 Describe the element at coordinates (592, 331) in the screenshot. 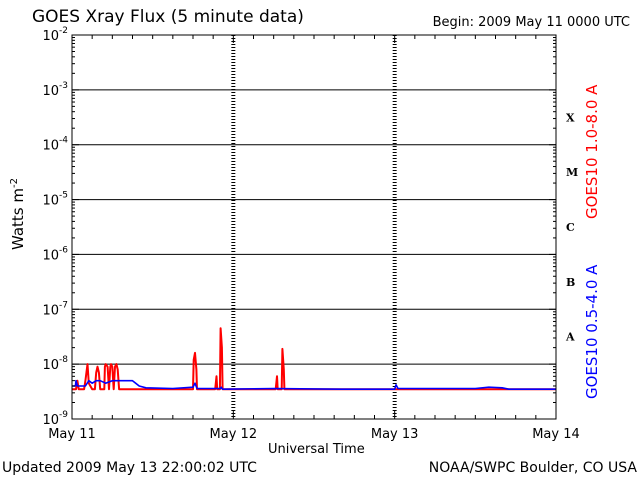

I see `legend-short-channel: GOES10 0.5-4.0 A` at that location.